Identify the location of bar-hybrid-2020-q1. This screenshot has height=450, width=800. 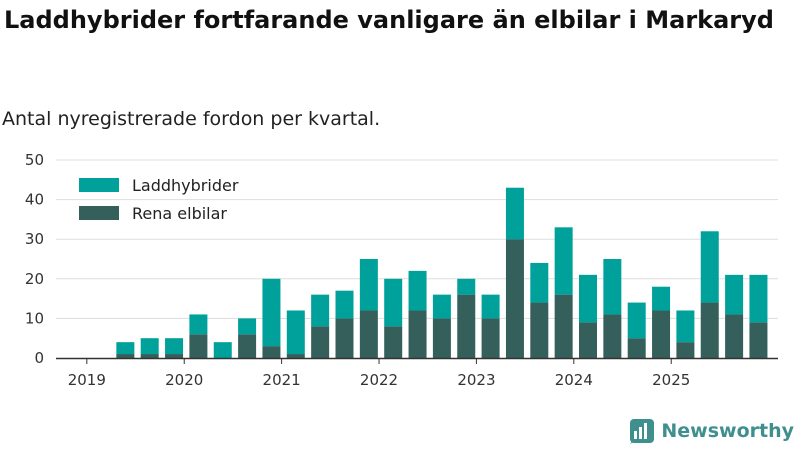
(198, 324).